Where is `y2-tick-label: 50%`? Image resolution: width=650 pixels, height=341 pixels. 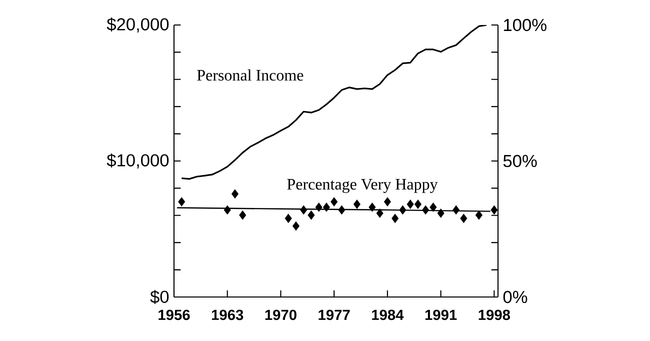
y2-tick-label: 50% is located at coordinates (520, 161).